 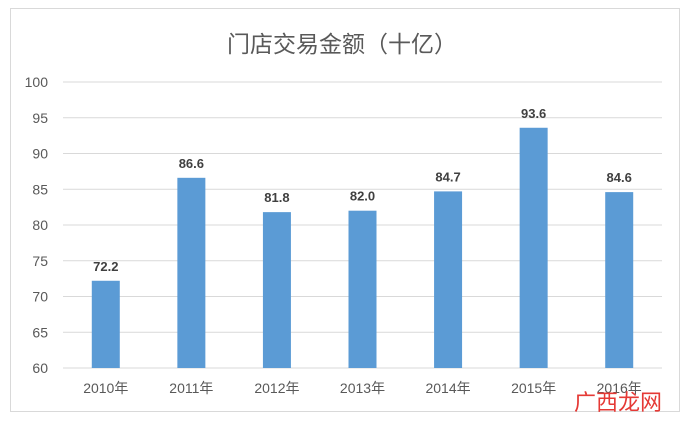 I want to click on x-tick-label: 2012年, so click(x=276, y=388).